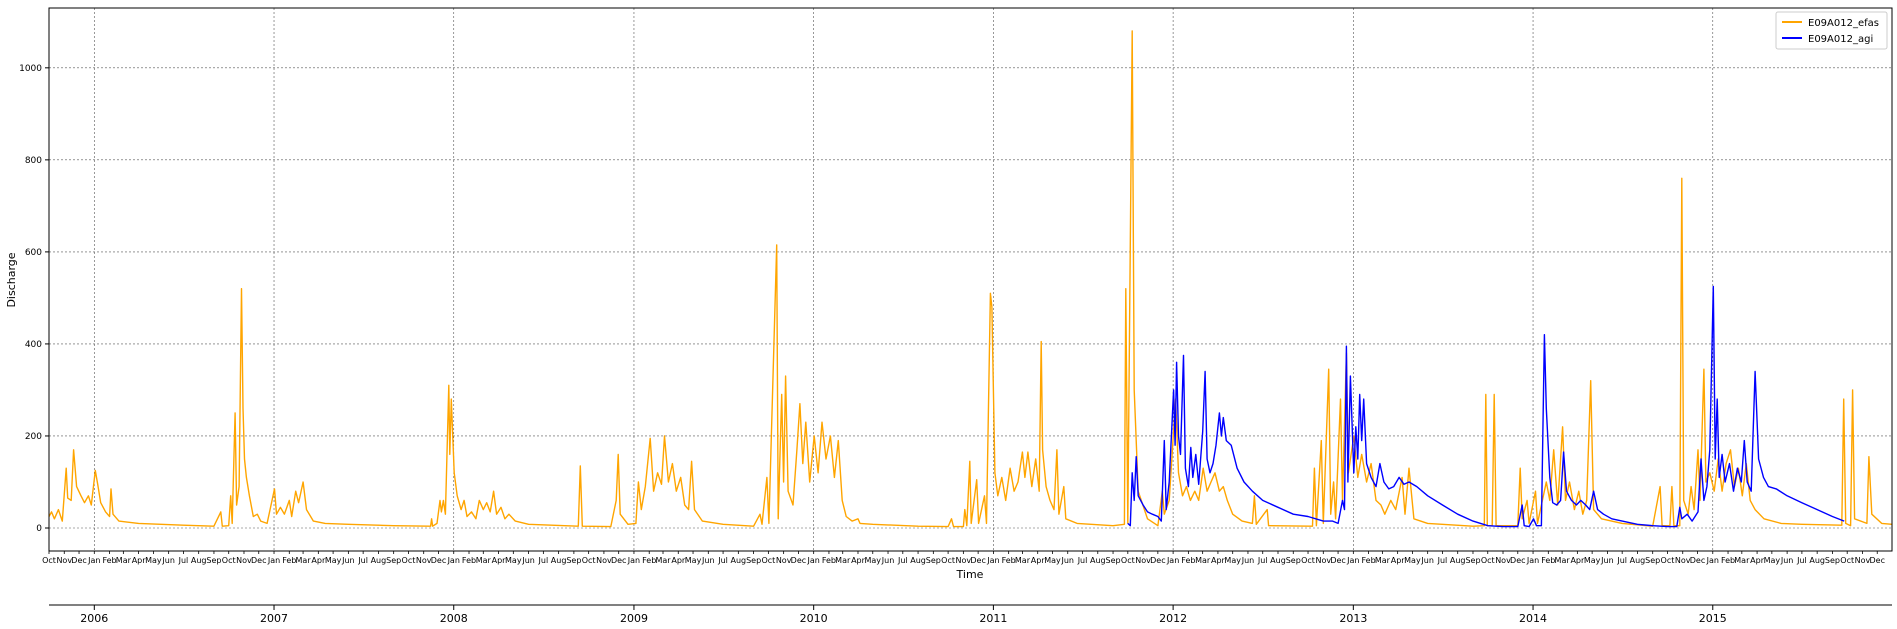  Describe the element at coordinates (30, 69) in the screenshot. I see `y-tick-label: 1000` at that location.